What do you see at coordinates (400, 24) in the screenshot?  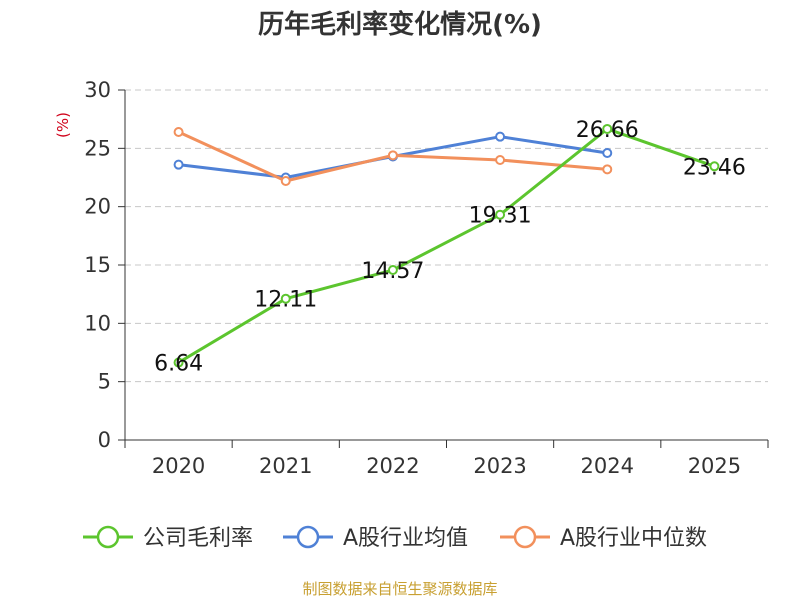 I see `chart-title: 历年毛利率变化情况(%)` at bounding box center [400, 24].